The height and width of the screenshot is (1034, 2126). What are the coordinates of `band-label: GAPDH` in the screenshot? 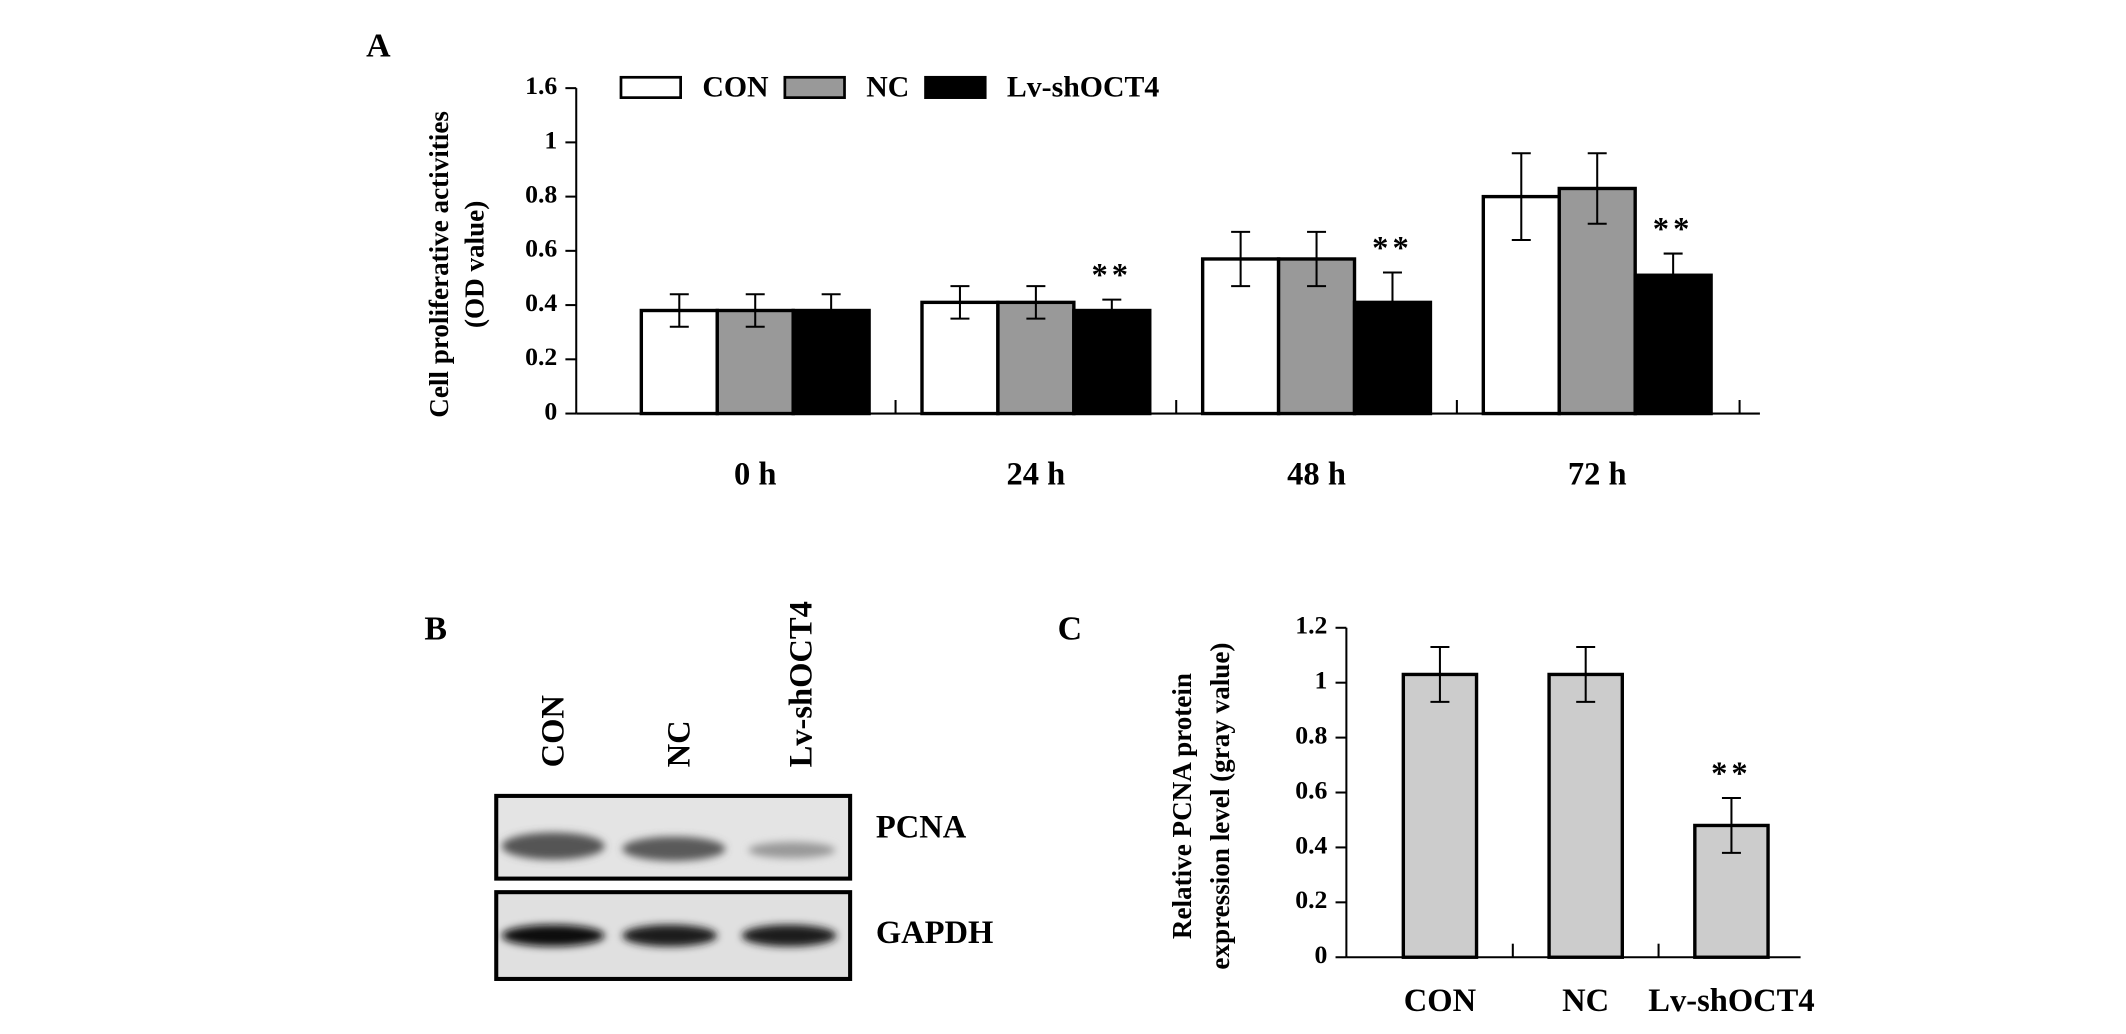 It's located at (934, 933).